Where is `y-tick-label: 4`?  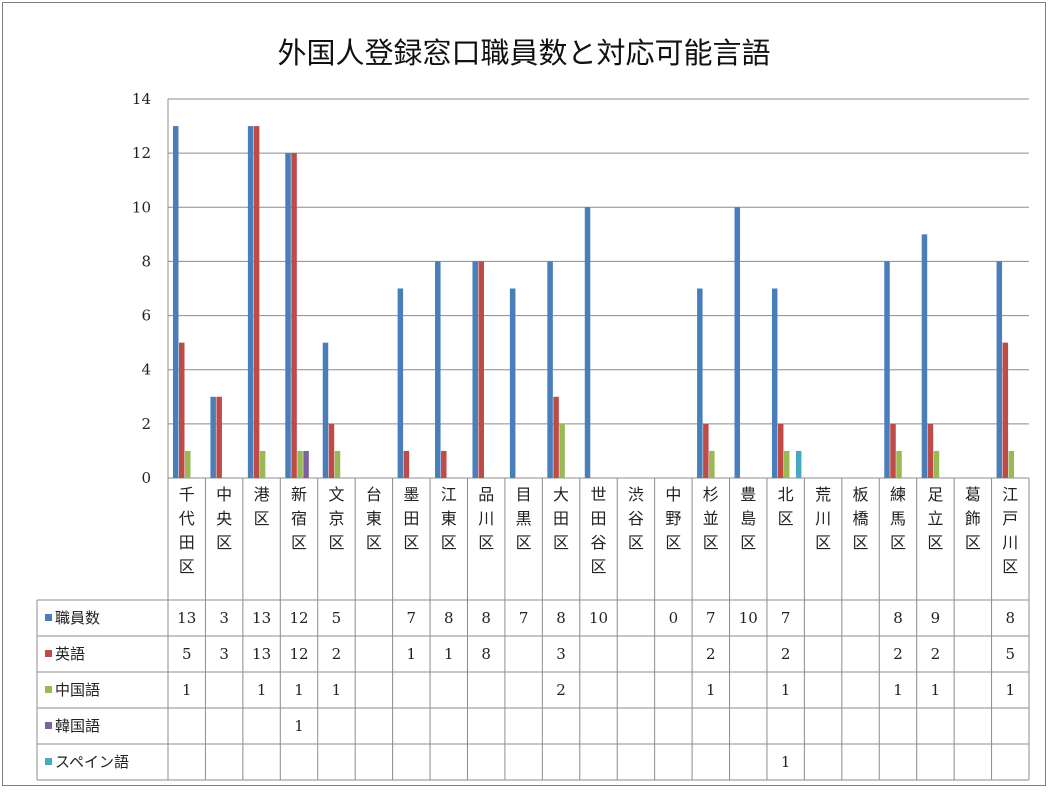 y-tick-label: 4 is located at coordinates (146, 370).